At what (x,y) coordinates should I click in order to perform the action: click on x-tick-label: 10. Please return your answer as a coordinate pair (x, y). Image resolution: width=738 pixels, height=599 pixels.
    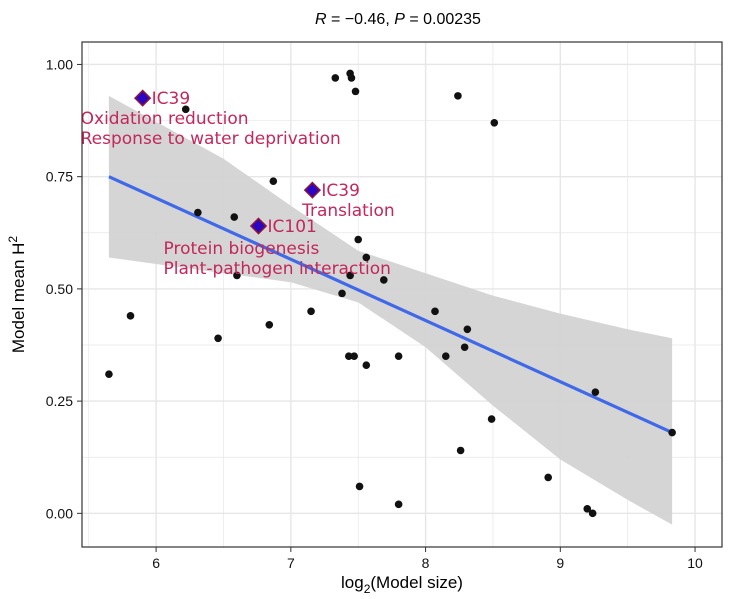
    Looking at the image, I should click on (695, 563).